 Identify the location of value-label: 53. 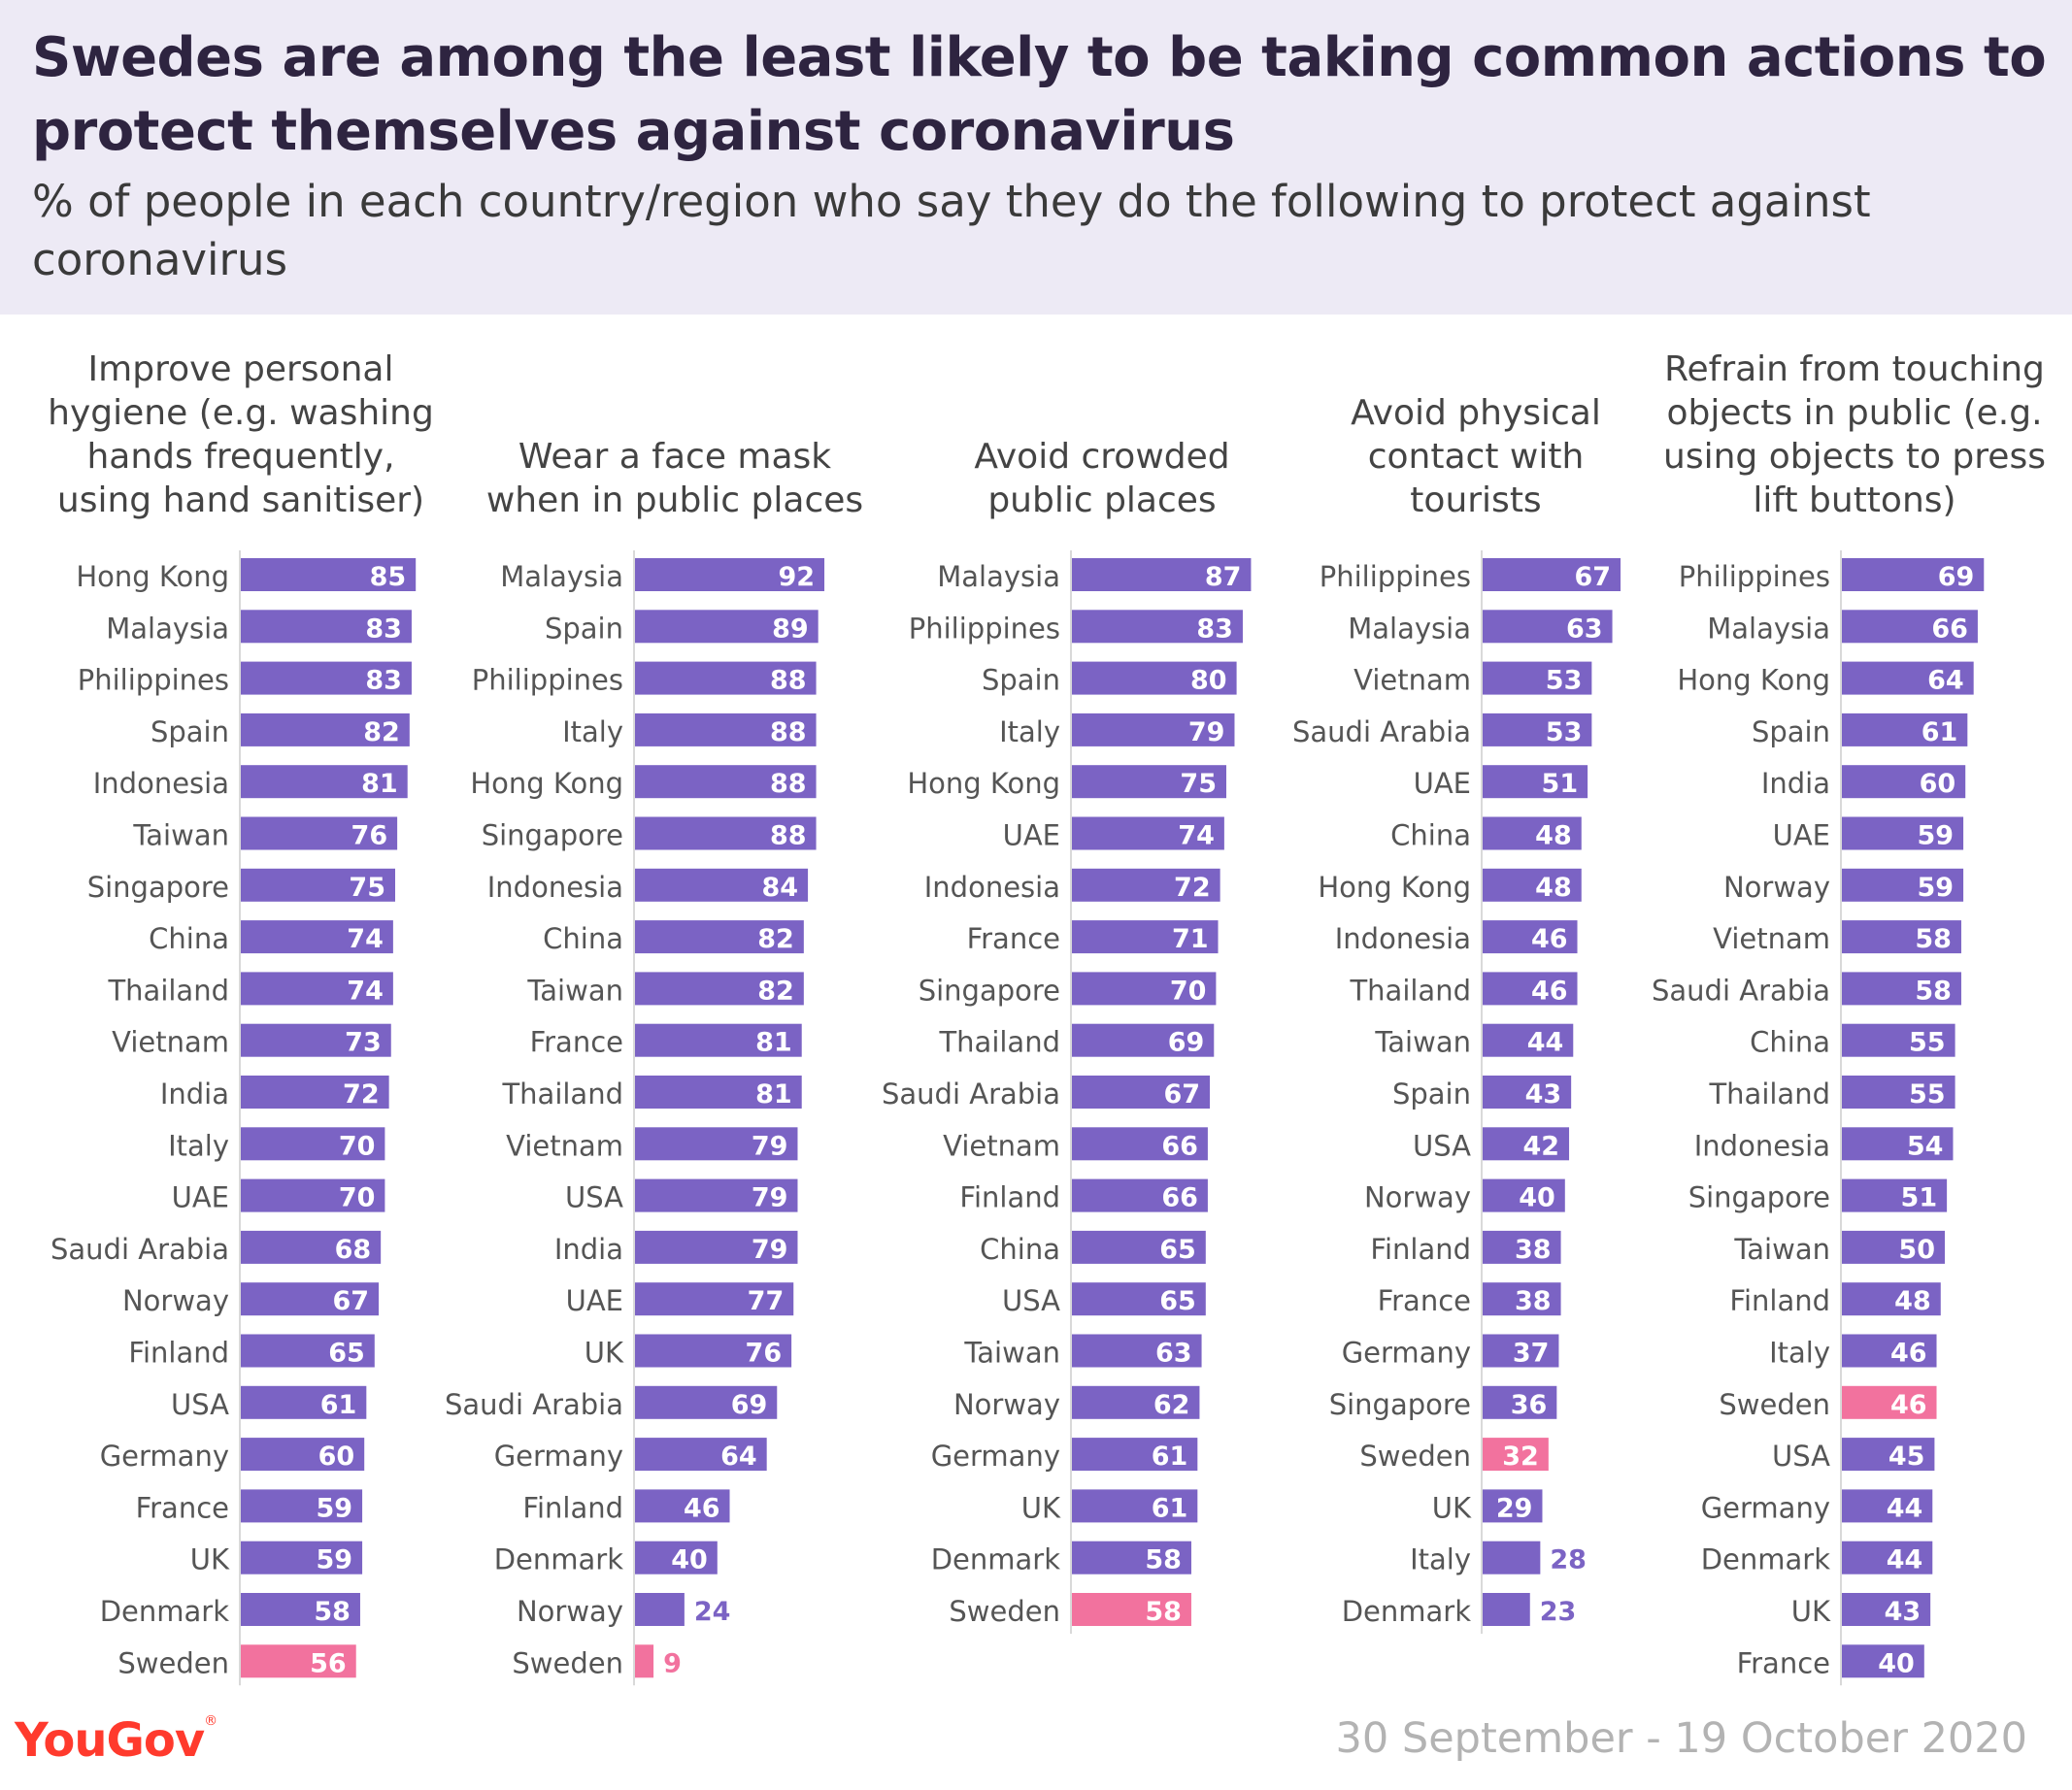
(1564, 732).